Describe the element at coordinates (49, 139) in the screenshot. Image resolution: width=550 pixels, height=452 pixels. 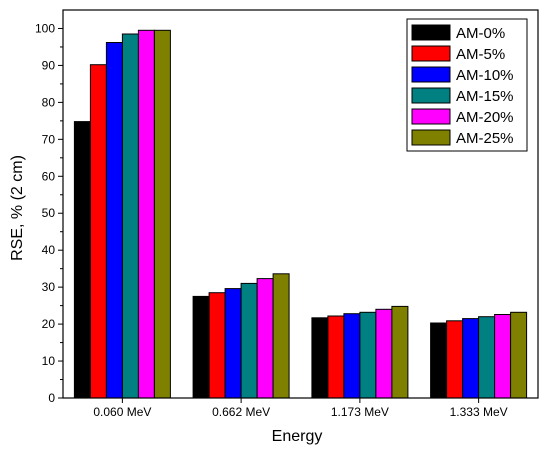
I see `y-tick-label: 70` at that location.